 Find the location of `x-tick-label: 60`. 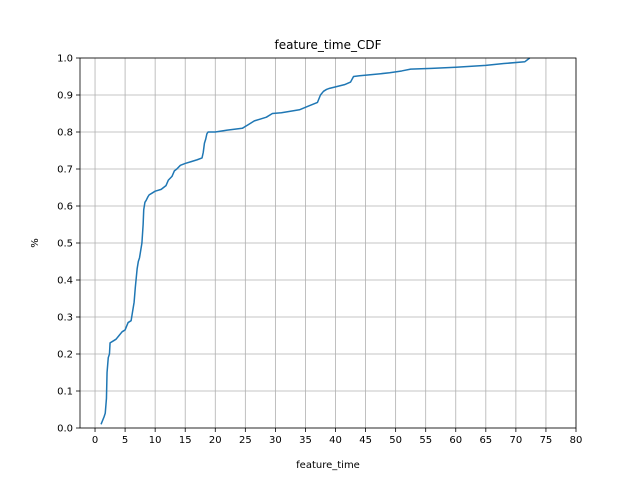

x-tick-label: 60 is located at coordinates (455, 440).